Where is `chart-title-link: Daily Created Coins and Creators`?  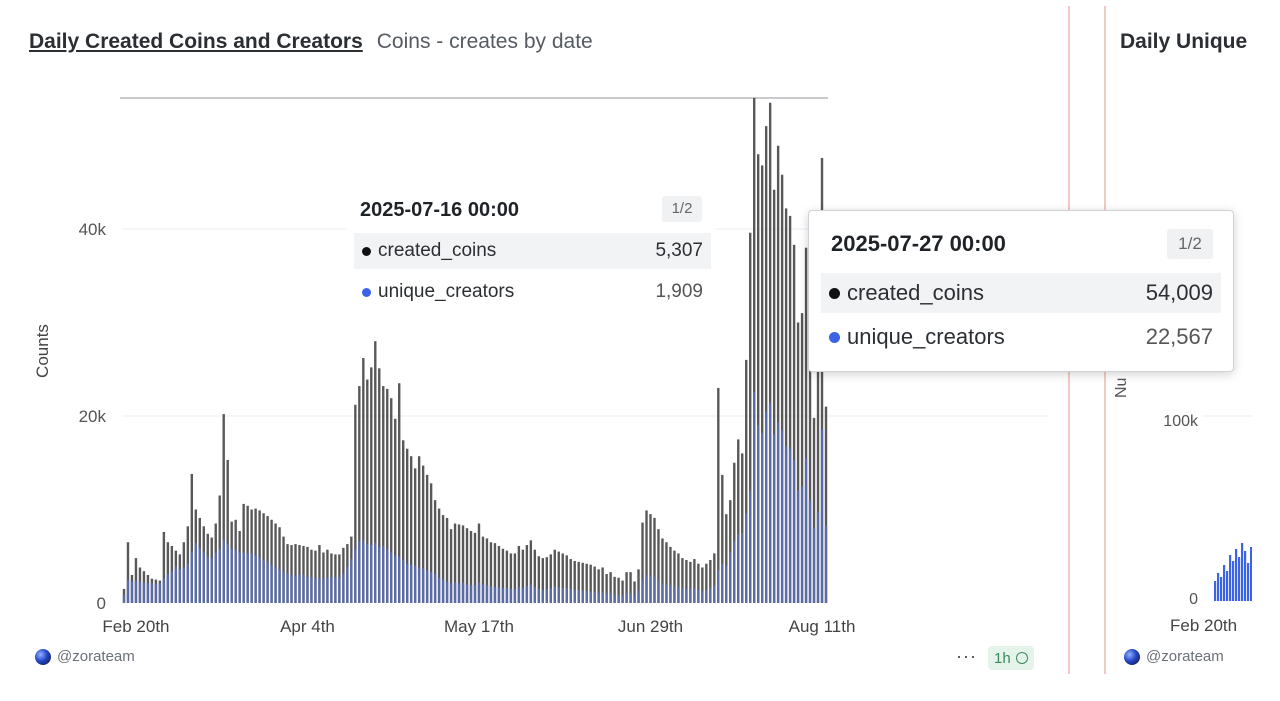 chart-title-link: Daily Created Coins and Creators is located at coordinates (196, 41).